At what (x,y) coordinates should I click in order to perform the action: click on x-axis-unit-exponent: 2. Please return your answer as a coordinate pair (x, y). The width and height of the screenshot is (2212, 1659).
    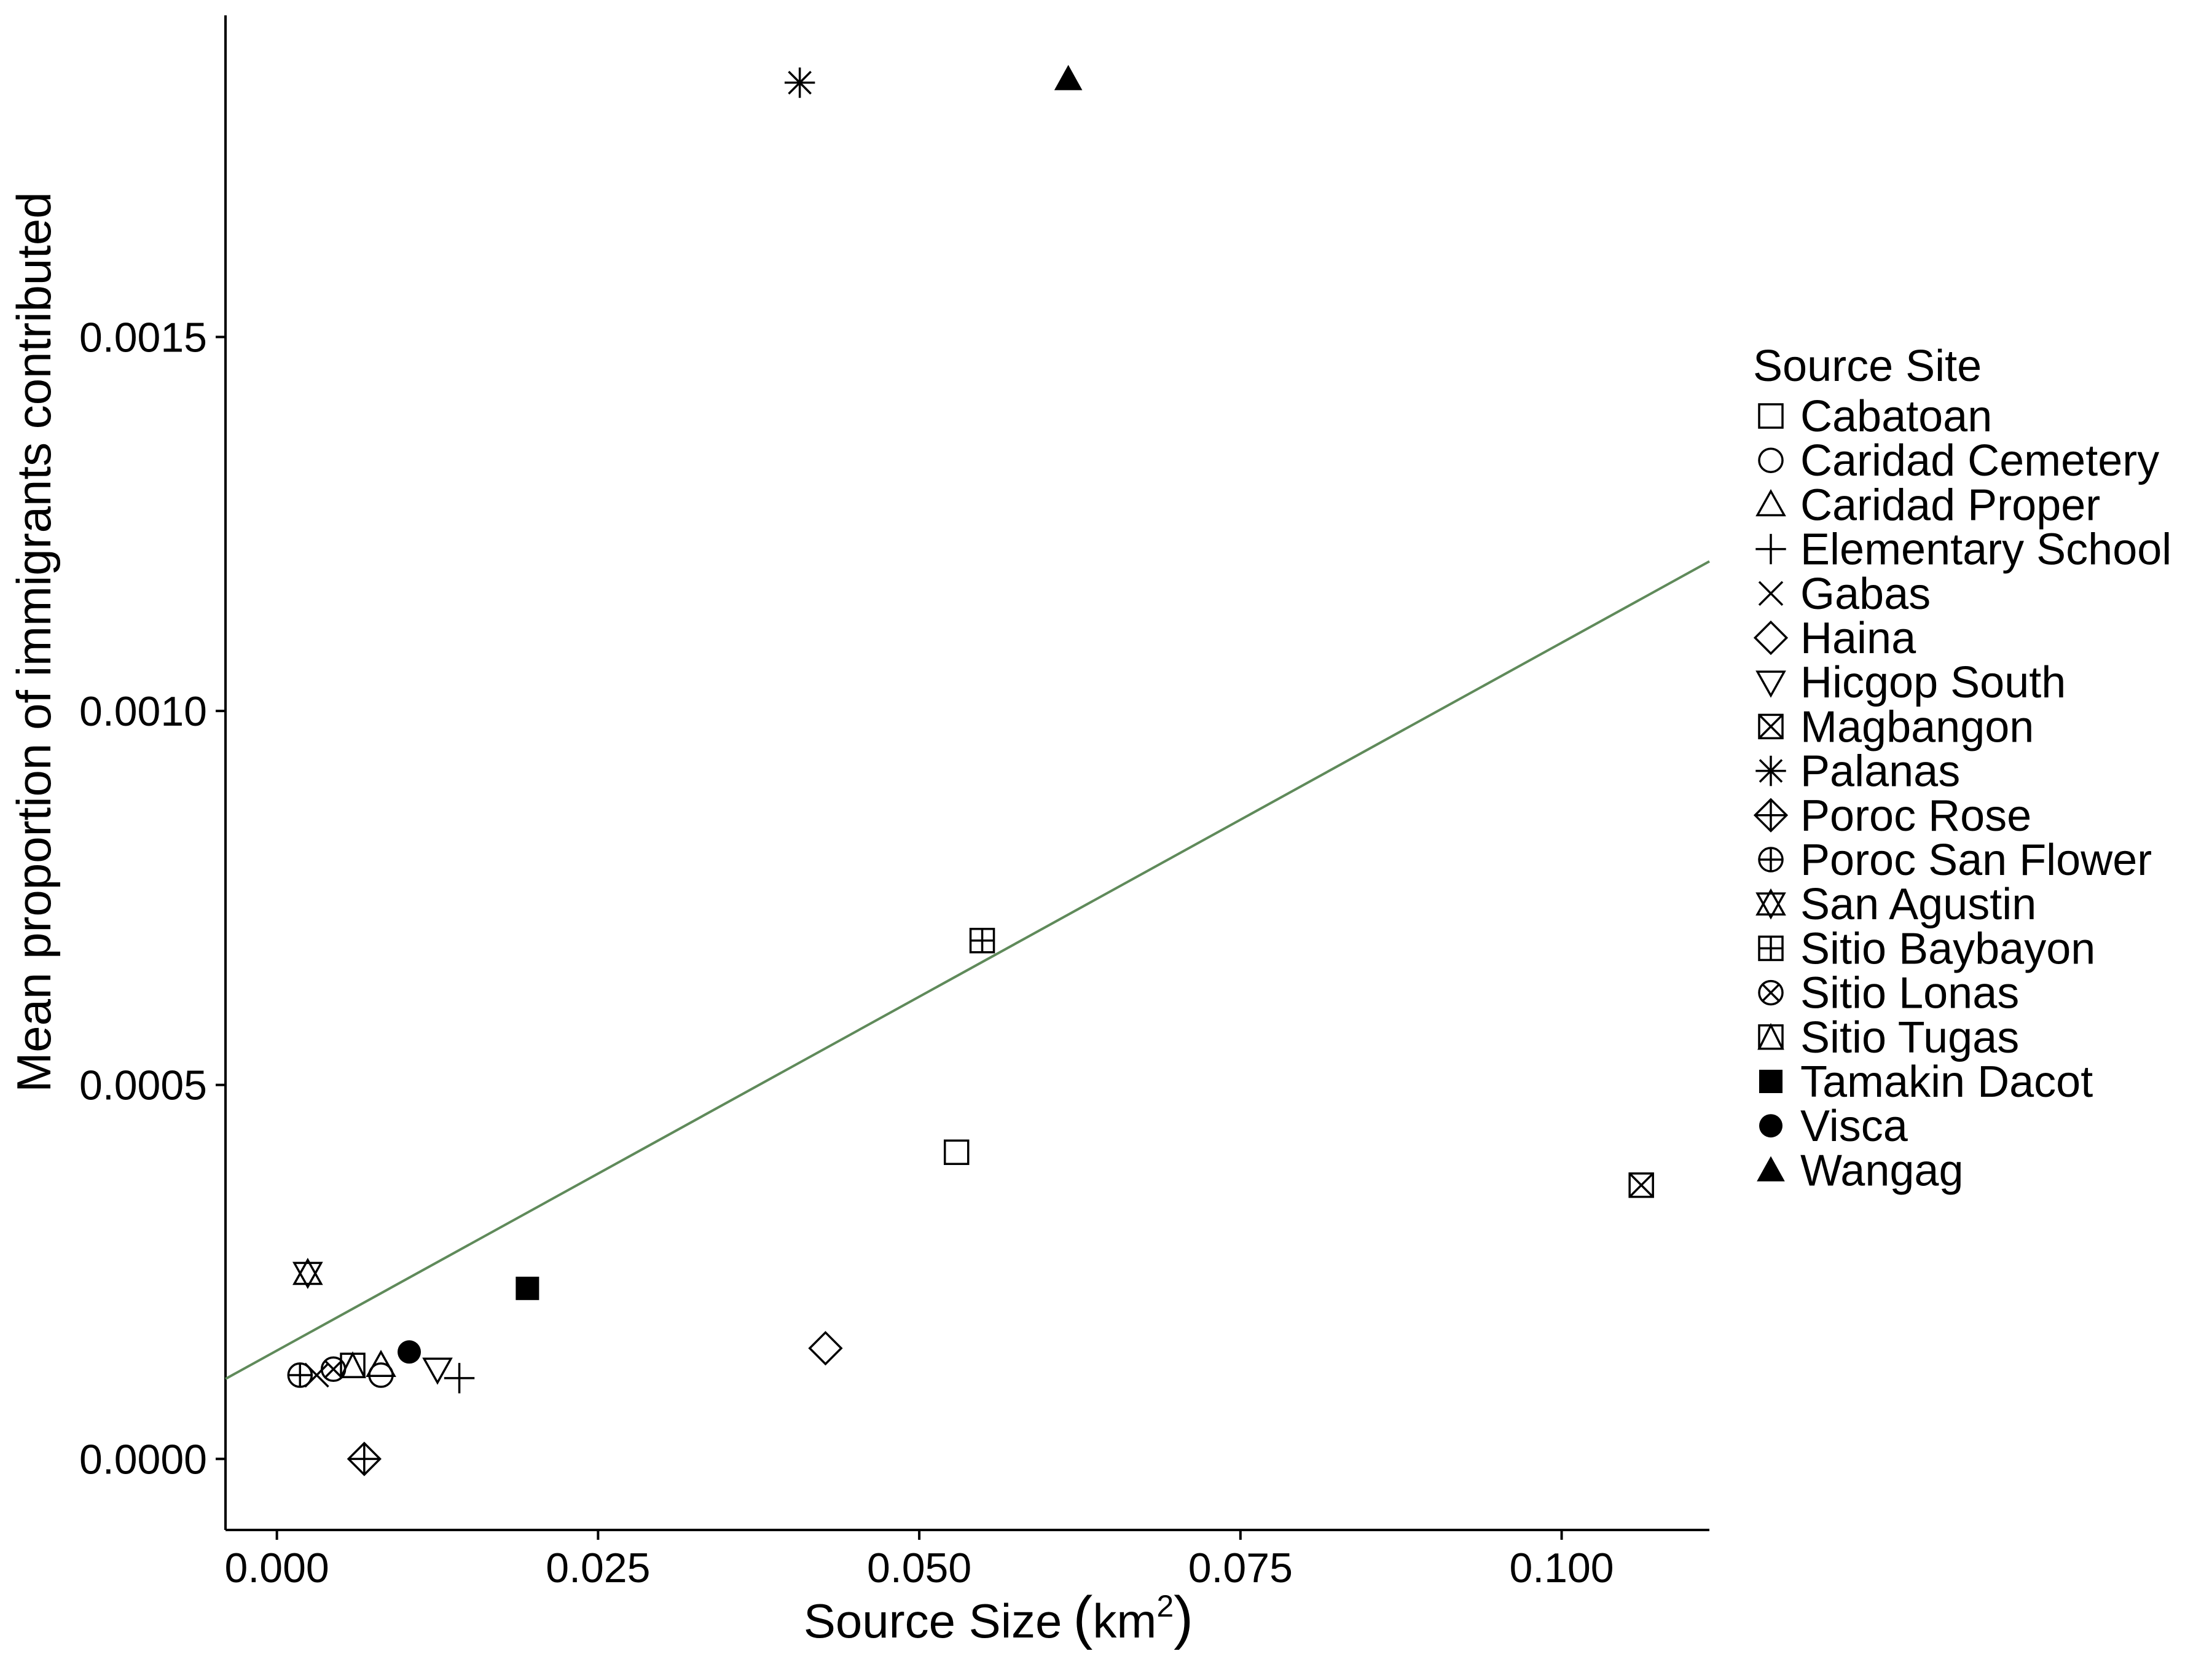
    Looking at the image, I should click on (1165, 1606).